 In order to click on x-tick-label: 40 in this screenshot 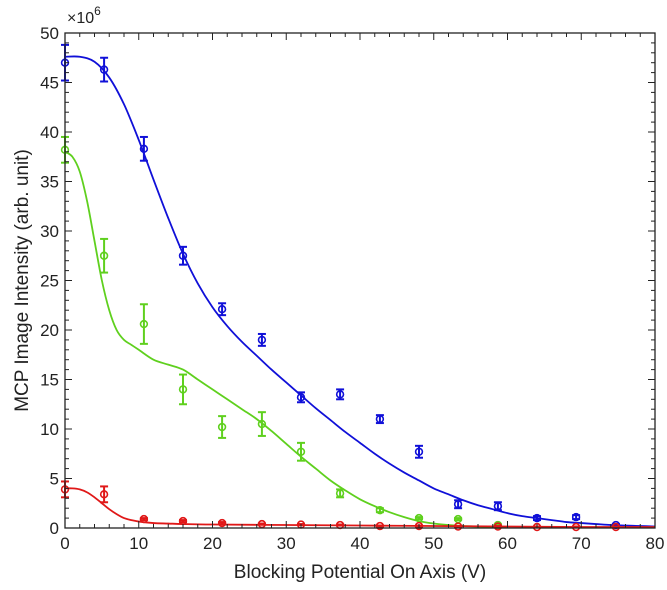, I will do `click(360, 543)`.